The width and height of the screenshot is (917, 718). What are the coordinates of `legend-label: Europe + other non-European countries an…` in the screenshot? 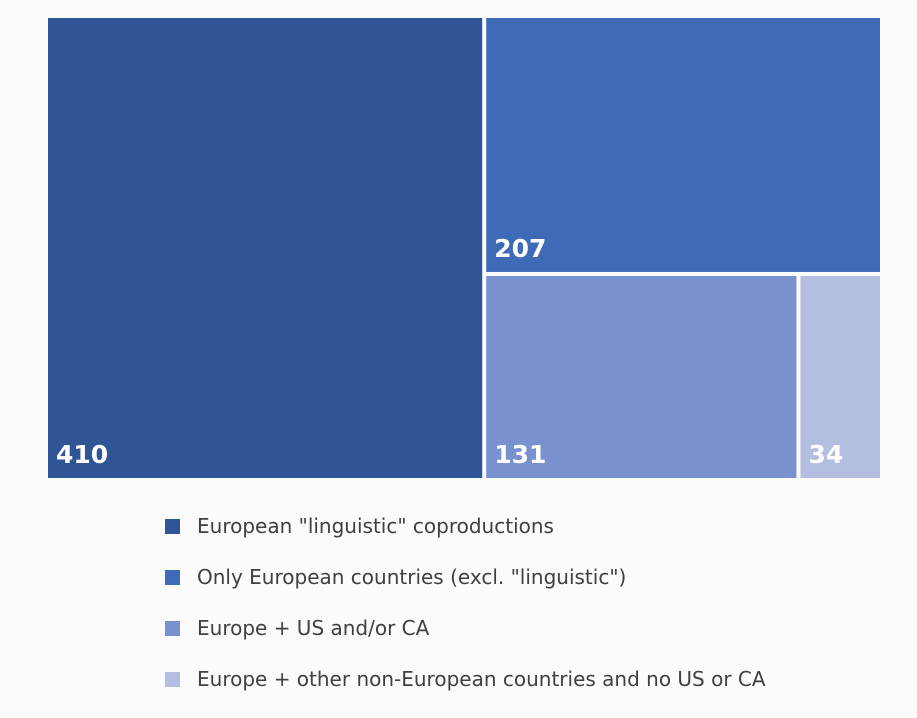 It's located at (481, 679).